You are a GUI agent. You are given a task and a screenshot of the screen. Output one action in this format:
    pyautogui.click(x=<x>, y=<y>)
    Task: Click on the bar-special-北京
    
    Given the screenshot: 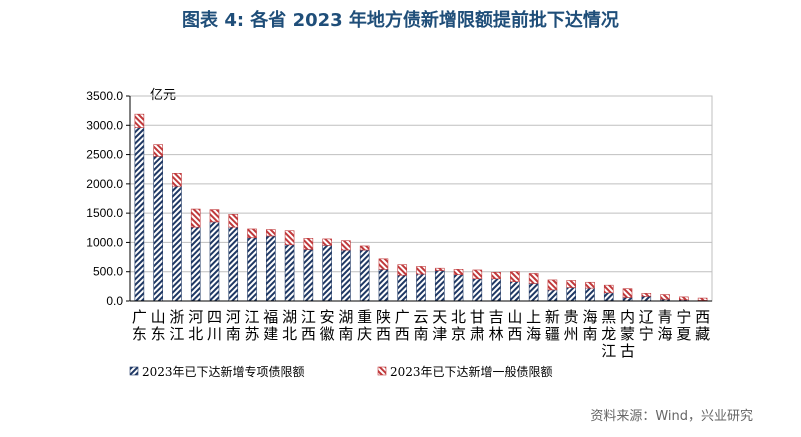 What is the action you would take?
    pyautogui.click(x=458, y=288)
    